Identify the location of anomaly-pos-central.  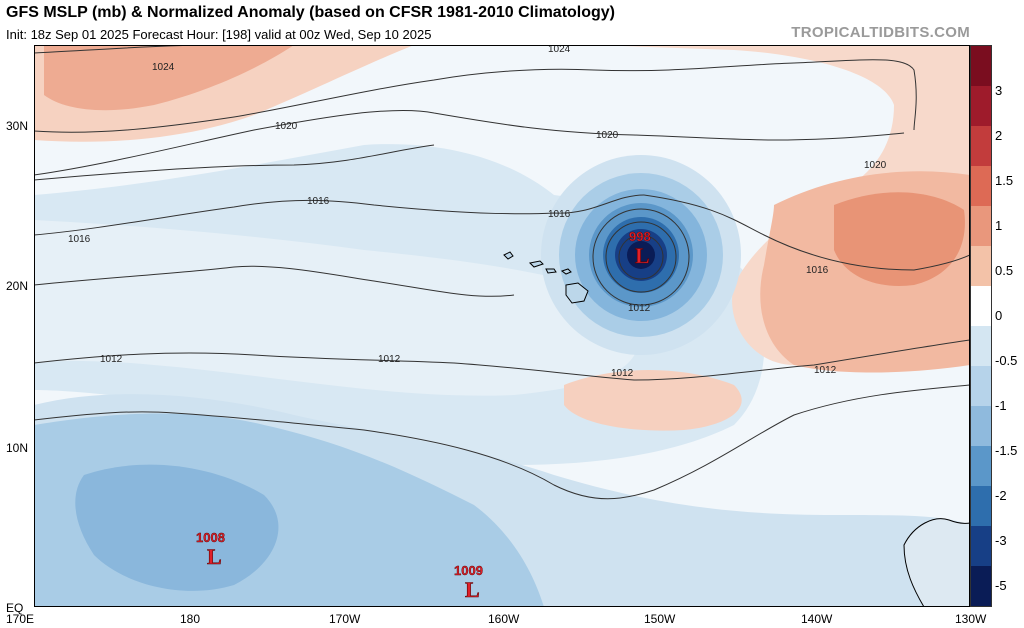
(653, 400).